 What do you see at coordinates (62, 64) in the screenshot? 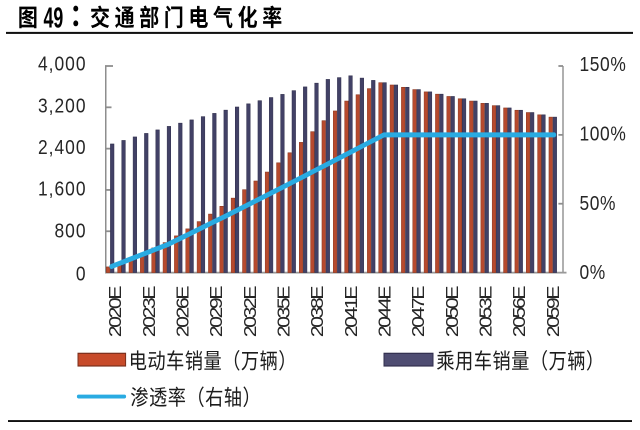
I see `svg-text: 4,000` at bounding box center [62, 64].